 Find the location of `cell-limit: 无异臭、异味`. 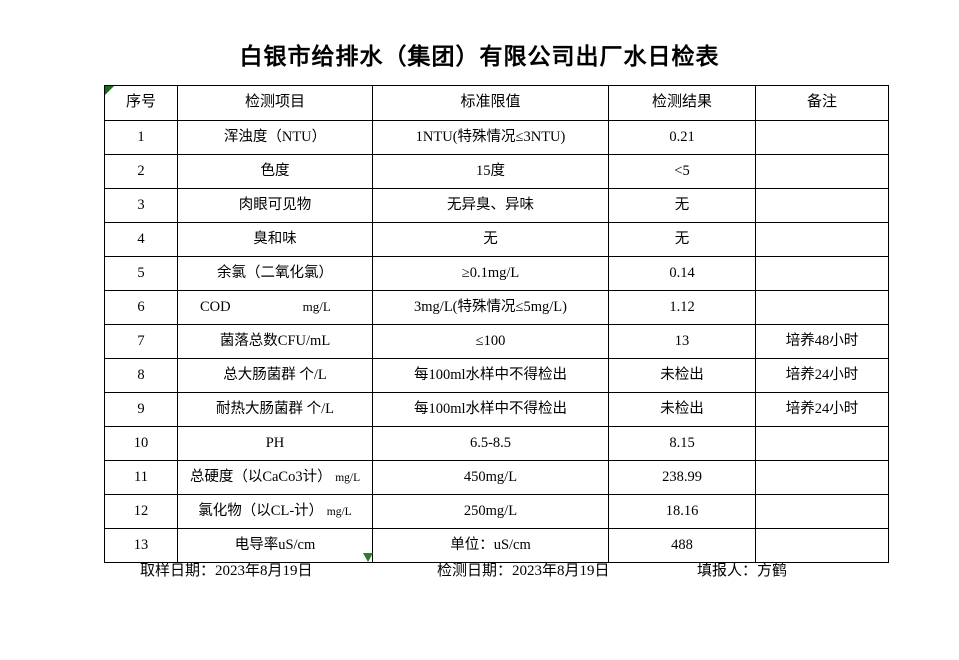

cell-limit: 无异臭、异味 is located at coordinates (490, 205).